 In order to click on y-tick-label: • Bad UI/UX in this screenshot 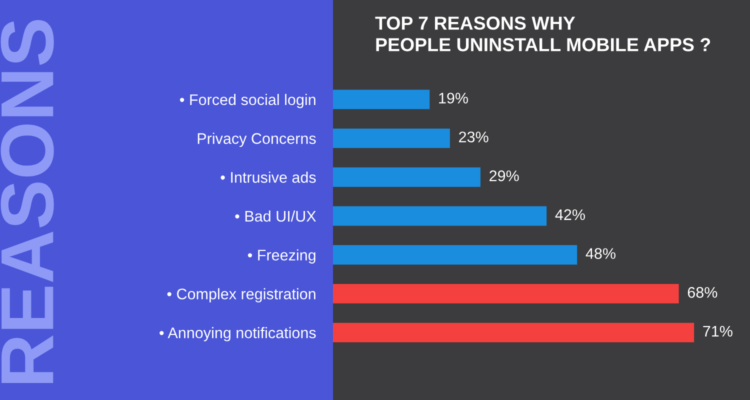, I will do `click(275, 216)`.